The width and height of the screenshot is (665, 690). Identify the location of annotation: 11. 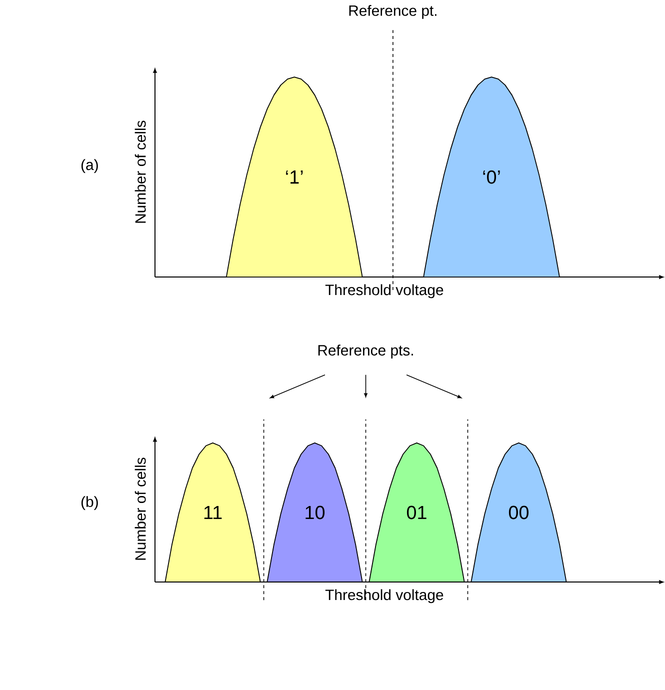
(213, 513).